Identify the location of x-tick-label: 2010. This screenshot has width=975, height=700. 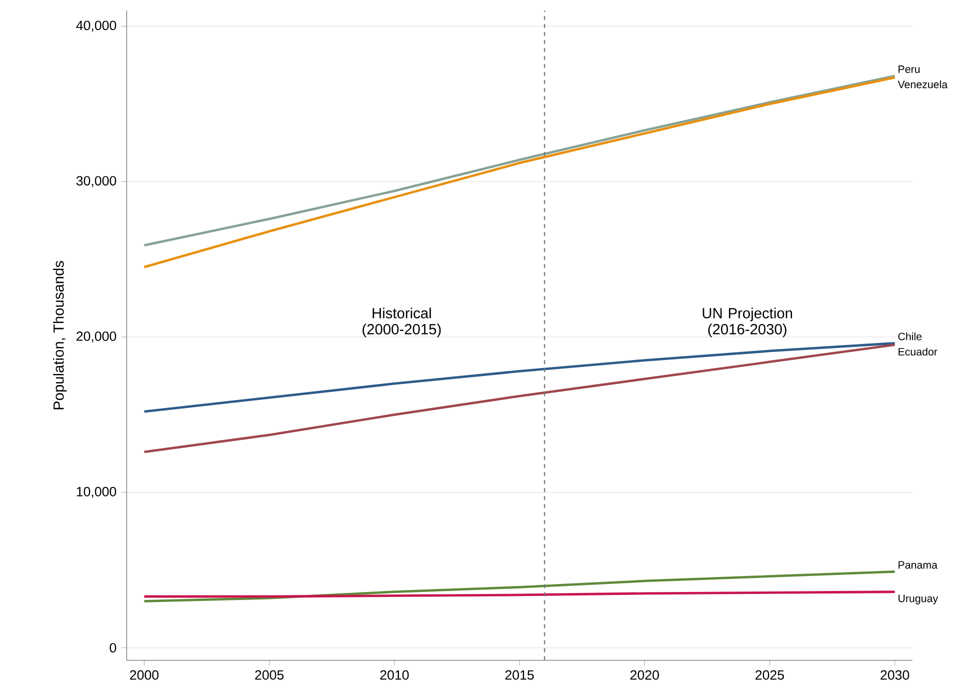
(394, 675).